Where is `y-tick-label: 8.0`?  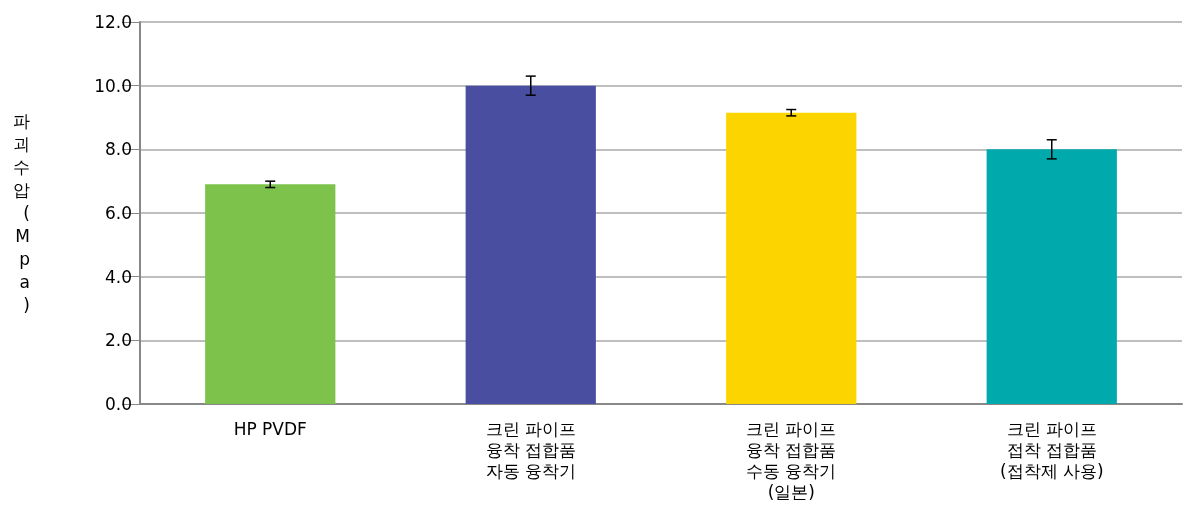
y-tick-label: 8.0 is located at coordinates (118, 149).